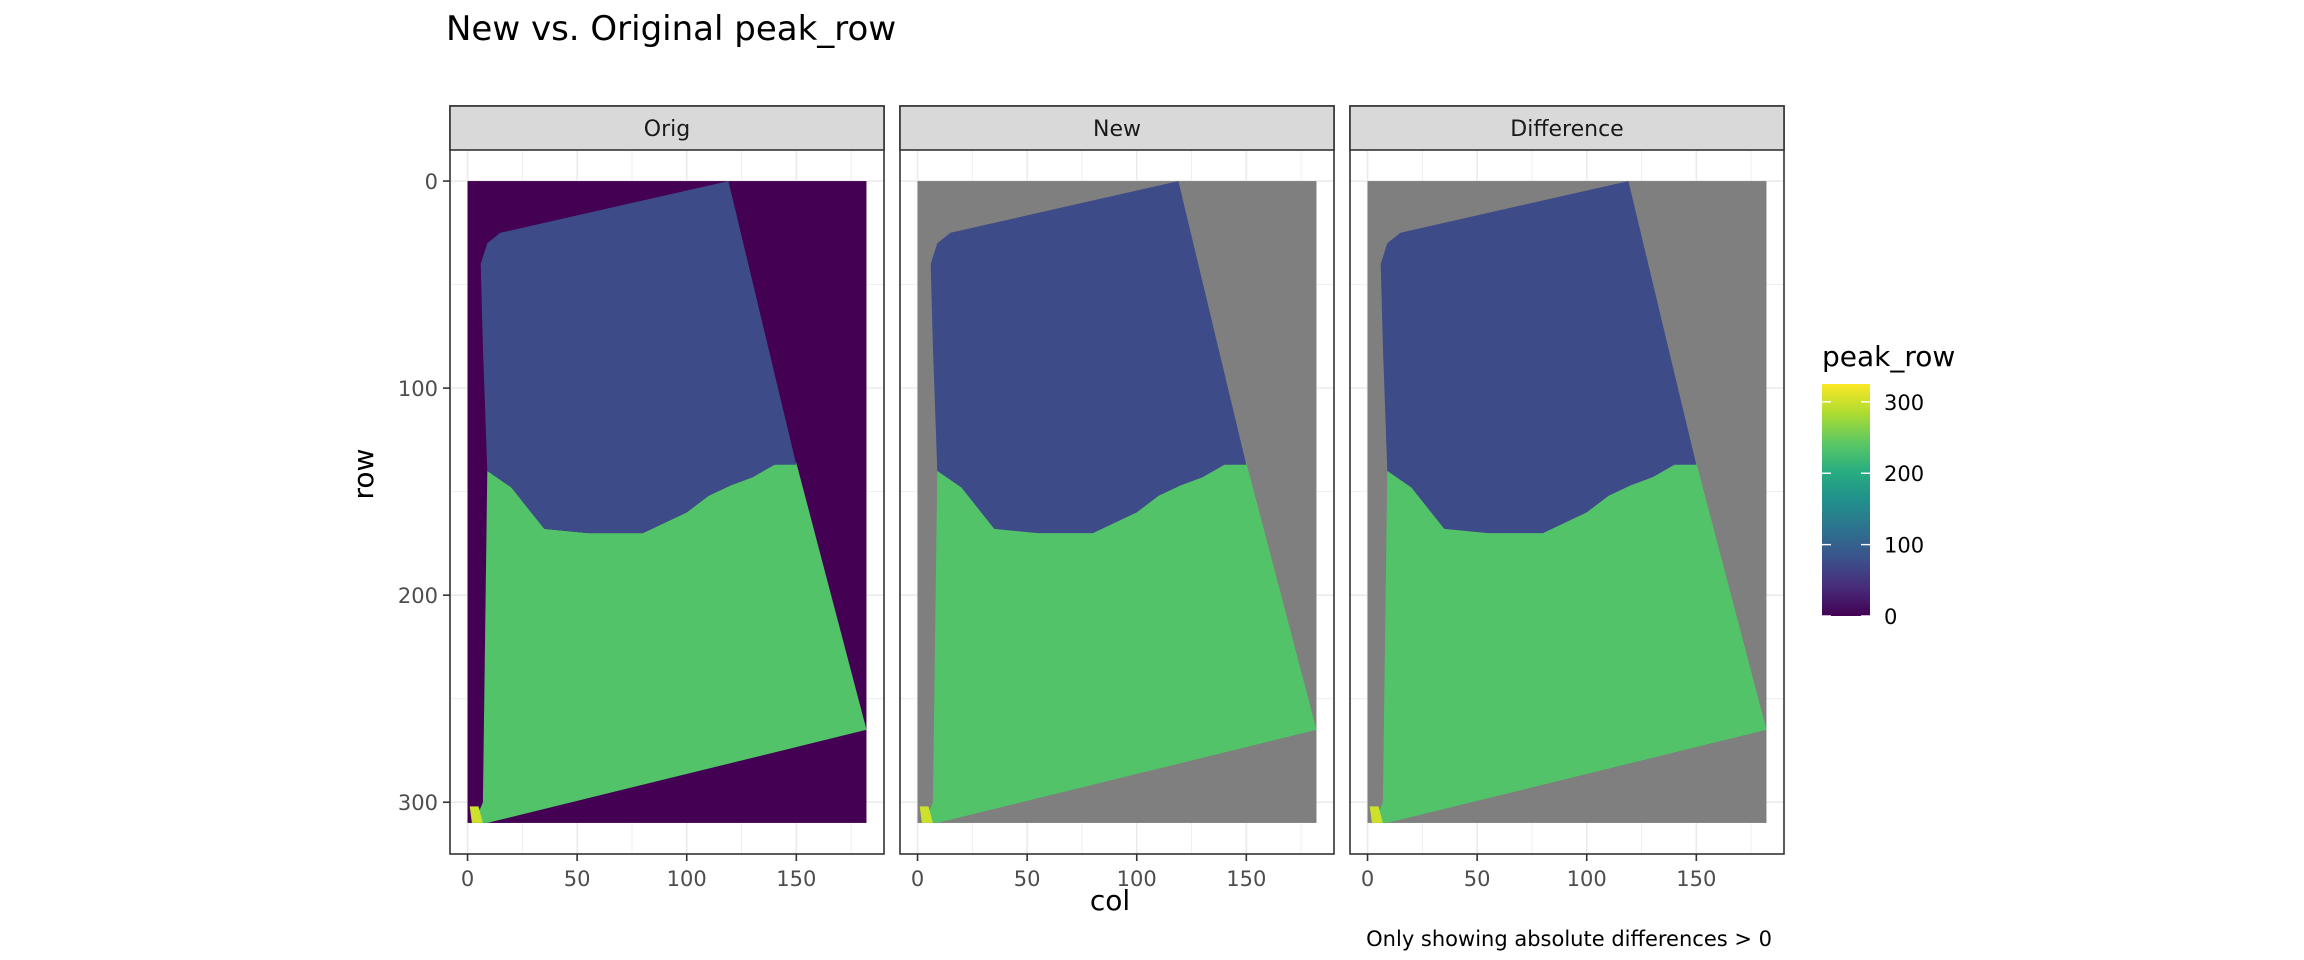  What do you see at coordinates (1904, 474) in the screenshot?
I see `legend-tick-label: 200` at bounding box center [1904, 474].